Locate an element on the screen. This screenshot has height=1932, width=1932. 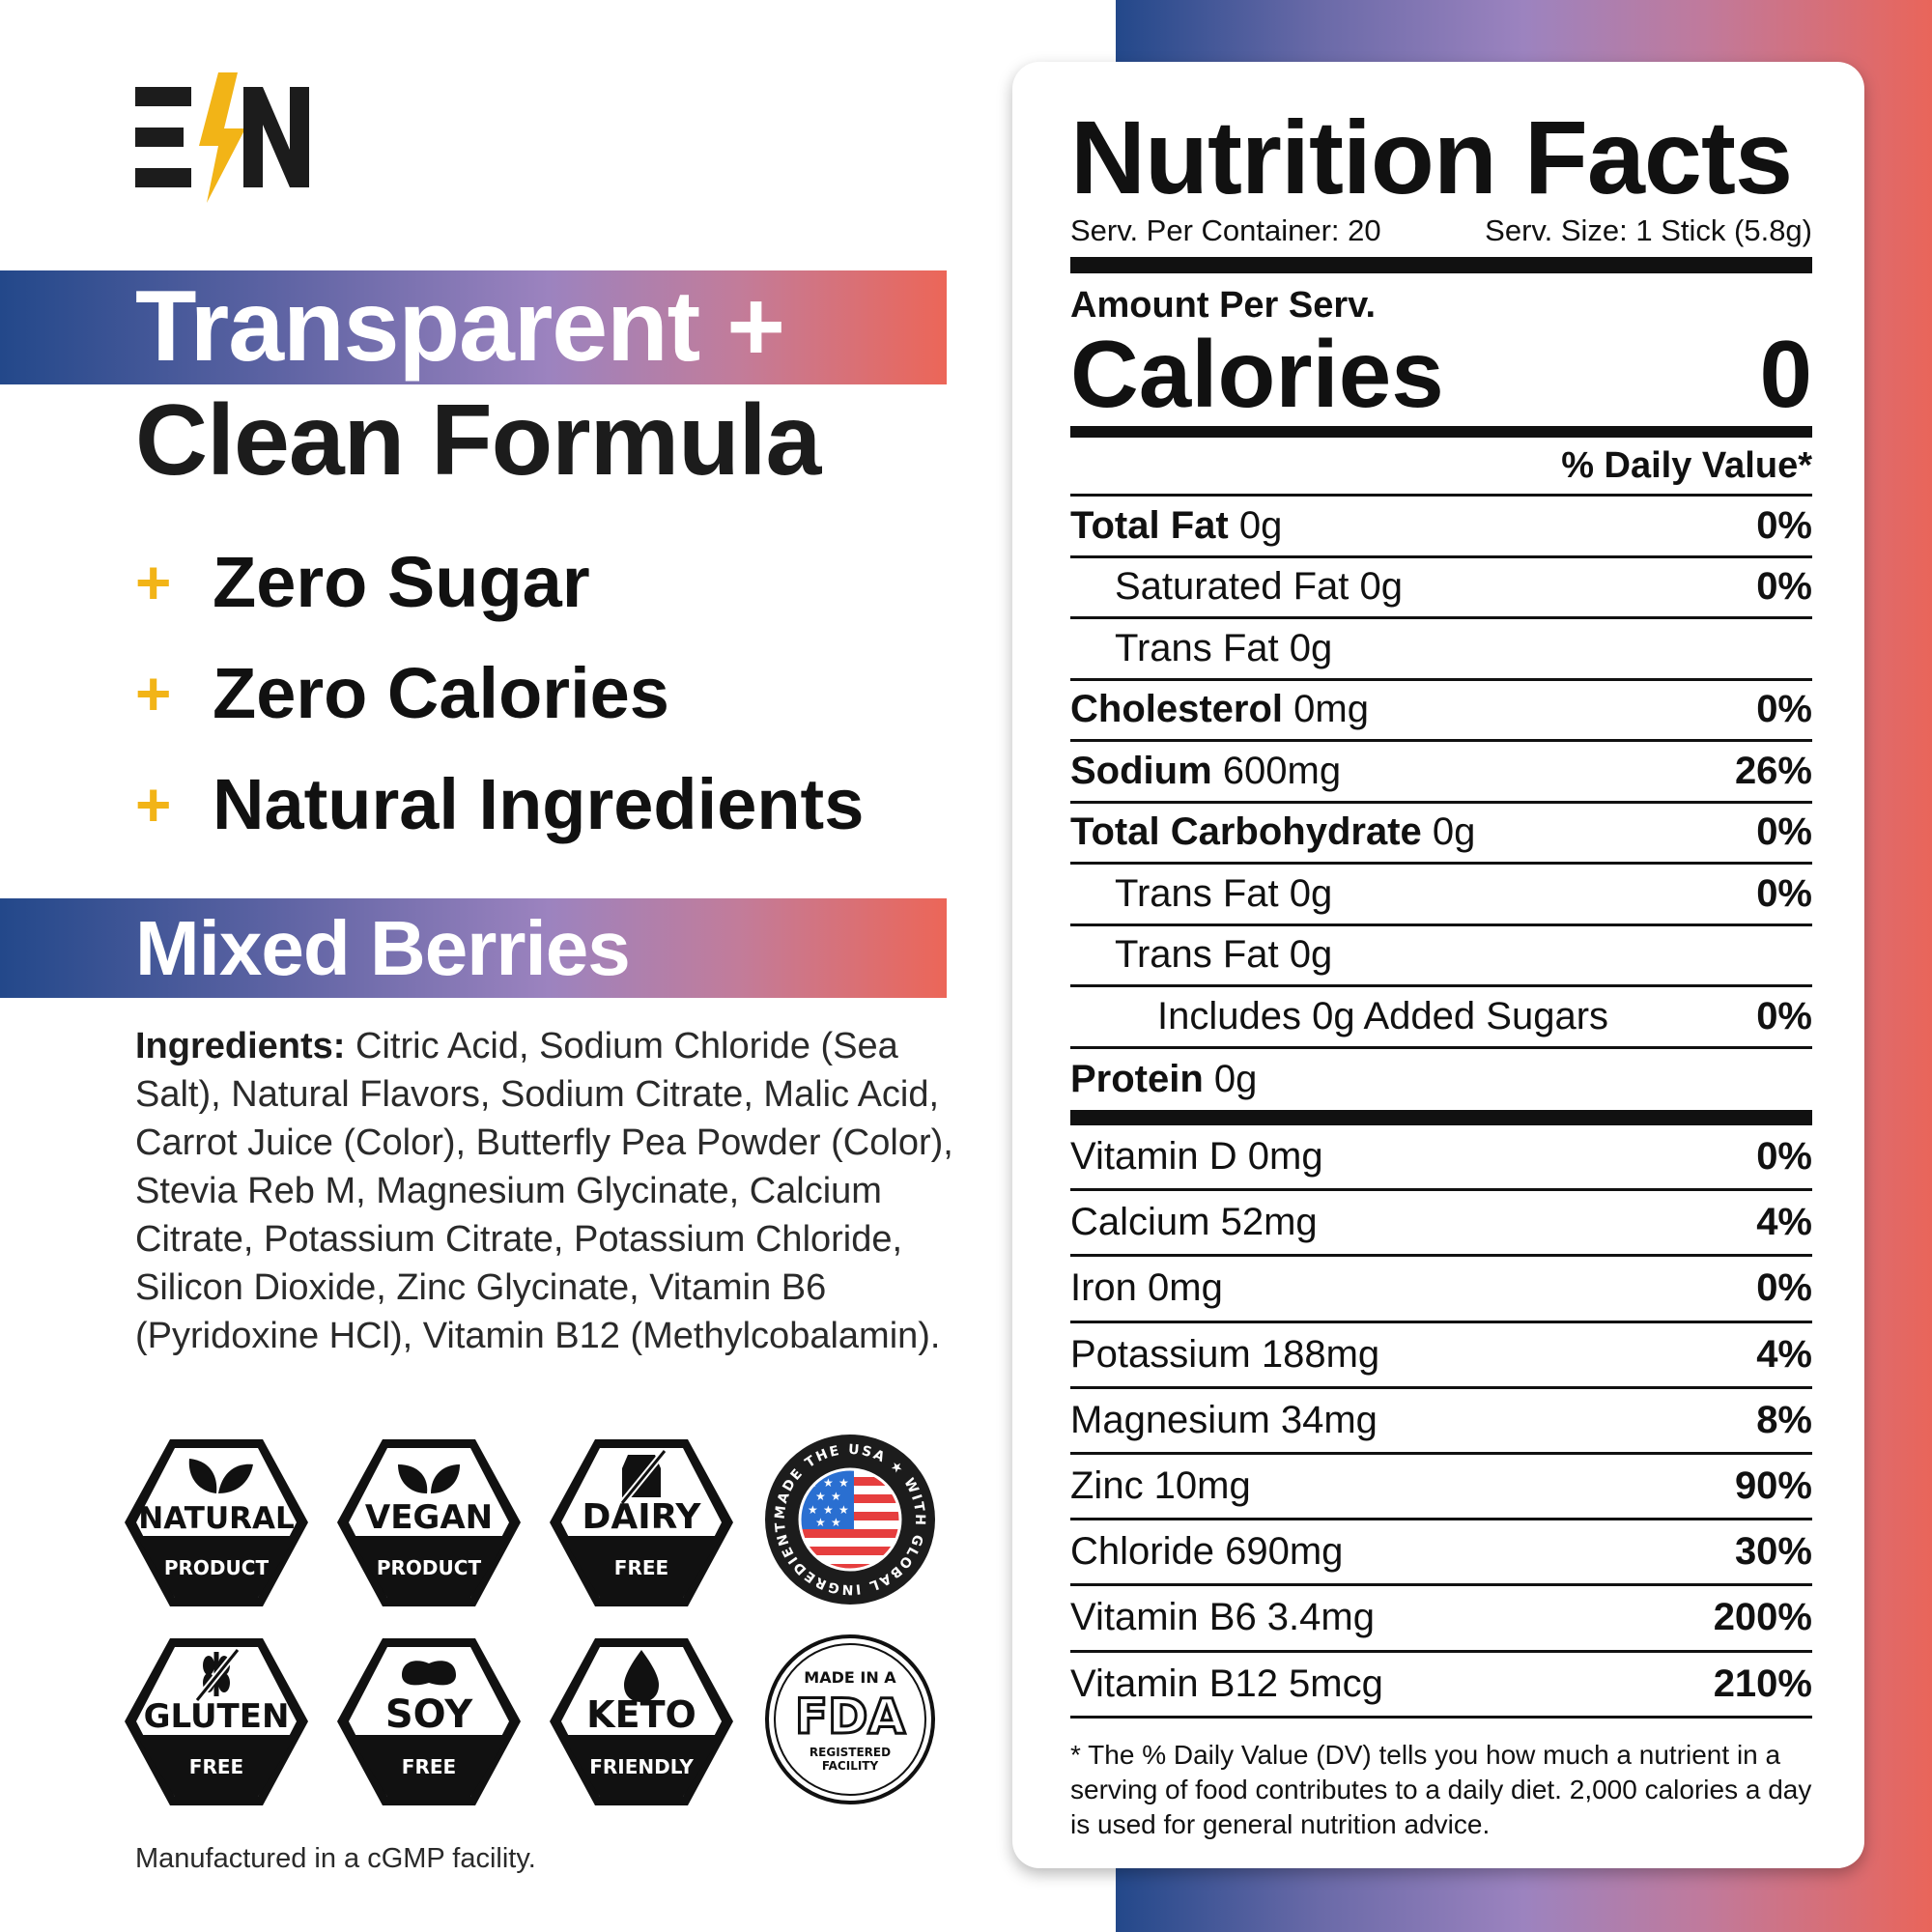
ingredients-label: Ingredients: is located at coordinates (240, 1046).